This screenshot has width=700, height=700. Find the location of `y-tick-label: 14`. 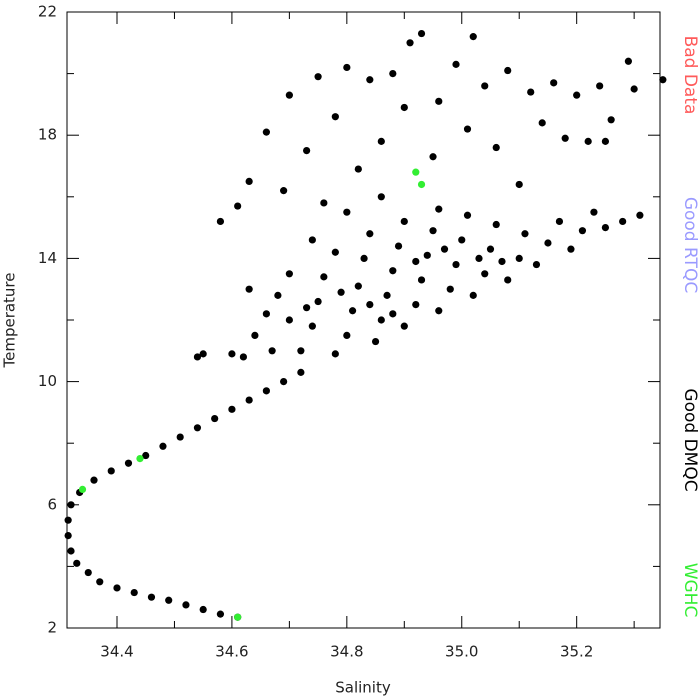

y-tick-label: 14 is located at coordinates (47, 258).